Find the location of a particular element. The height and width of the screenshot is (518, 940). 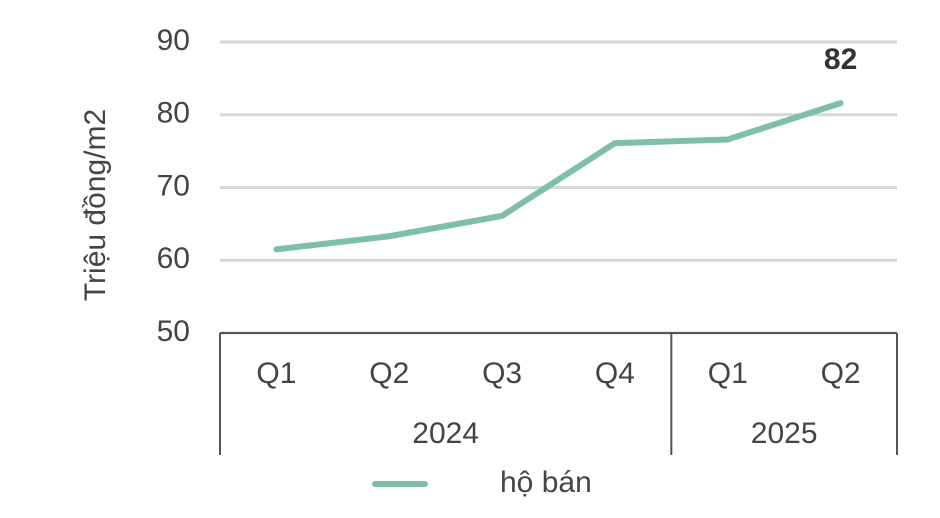

x-tick-label: Q4 is located at coordinates (615, 373).